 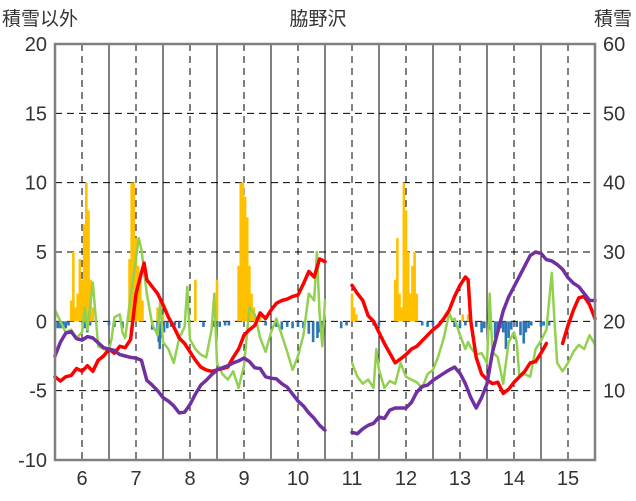 I want to click on left-axis-label: 積雪以外, so click(x=40, y=19).